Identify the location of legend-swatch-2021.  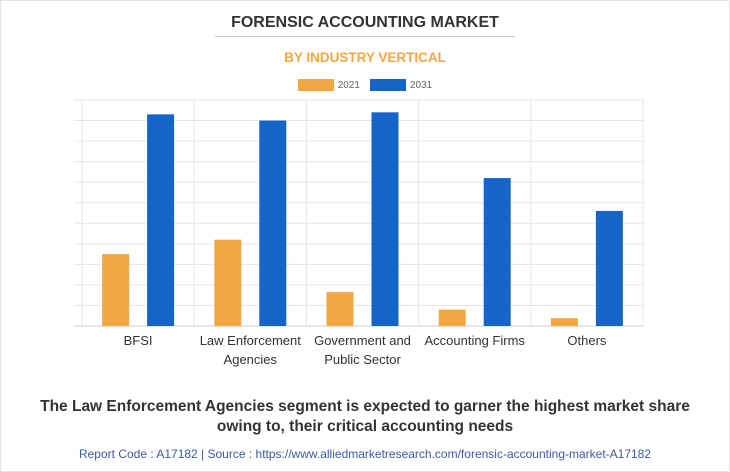
(315, 85).